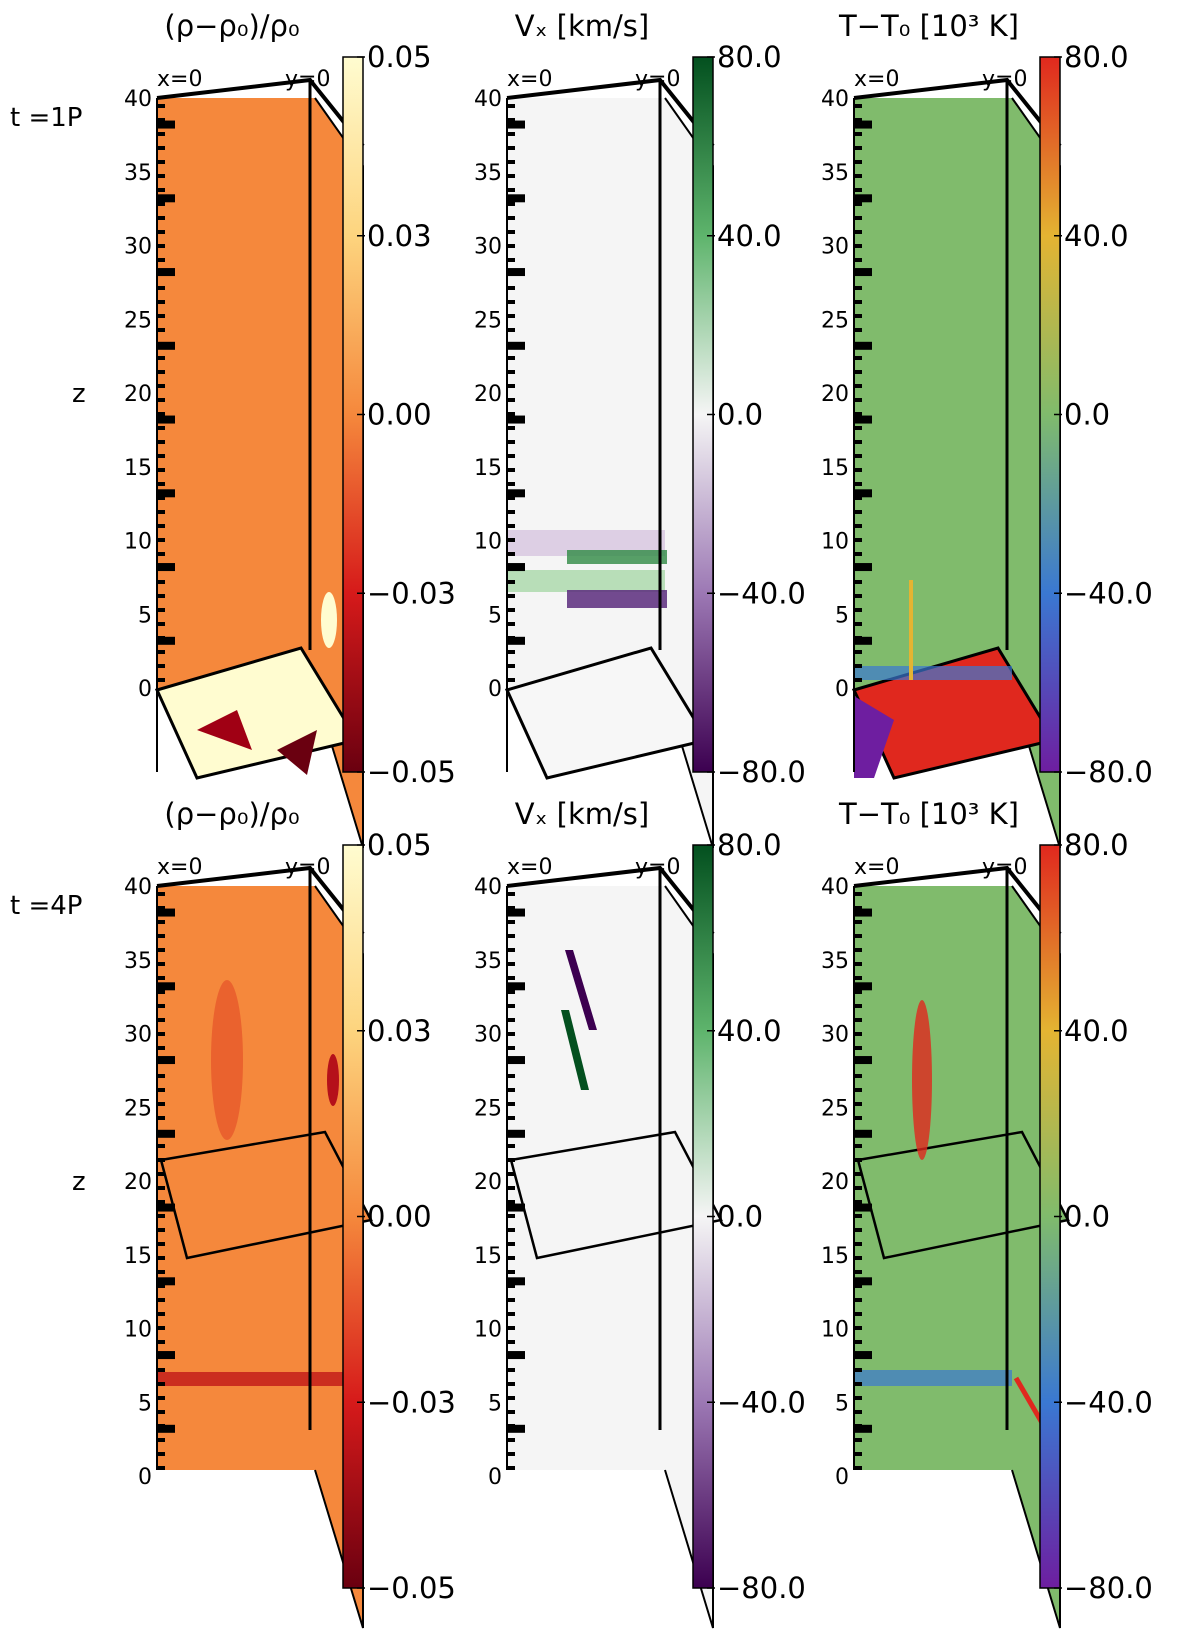 The image size is (1200, 1636). What do you see at coordinates (227, 1060) in the screenshot?
I see `feature` at bounding box center [227, 1060].